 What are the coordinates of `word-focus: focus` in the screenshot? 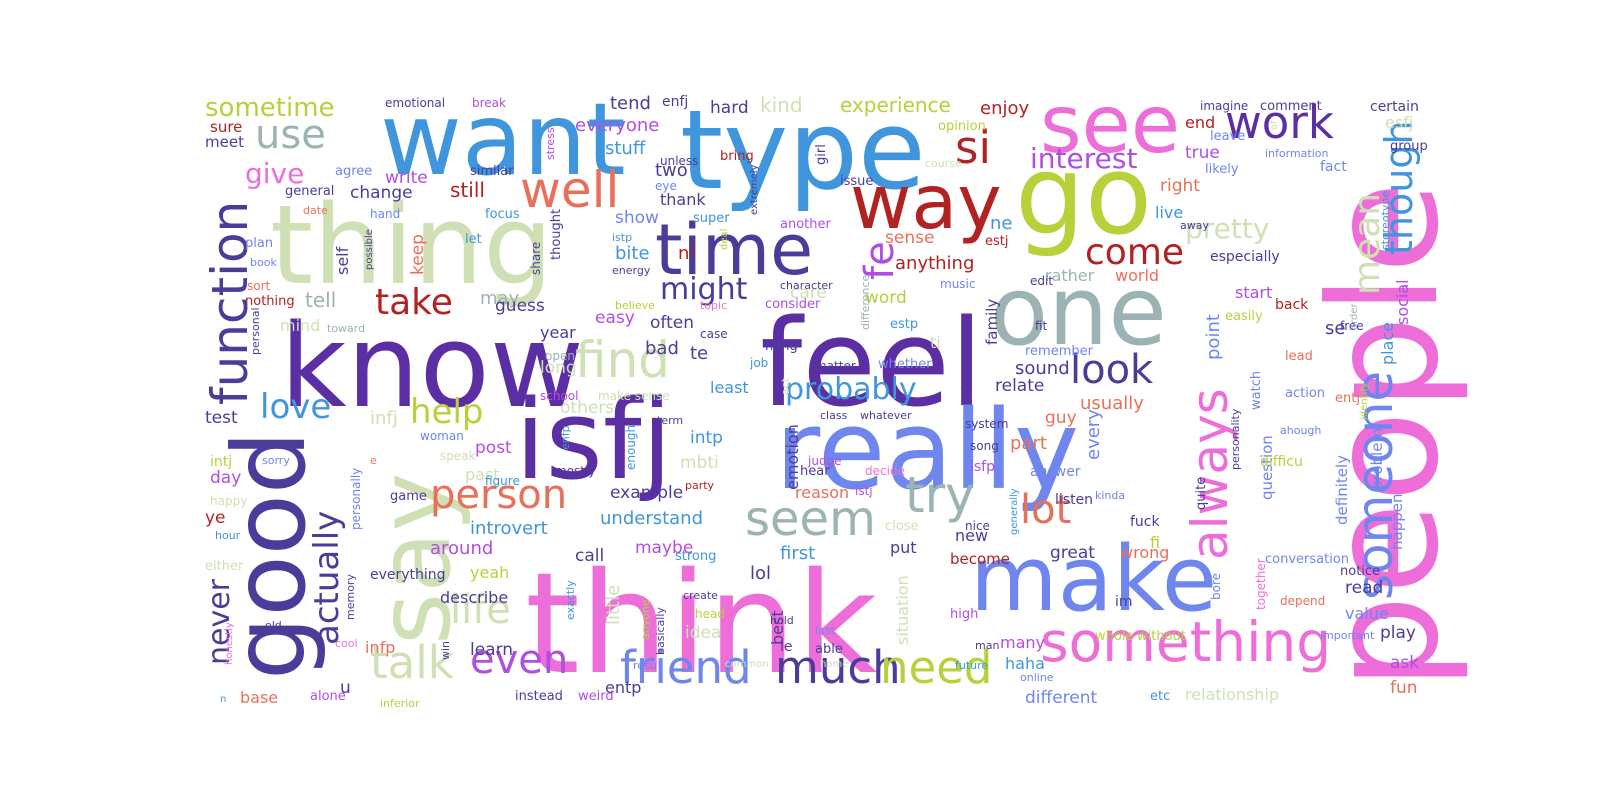 It's located at (502, 214).